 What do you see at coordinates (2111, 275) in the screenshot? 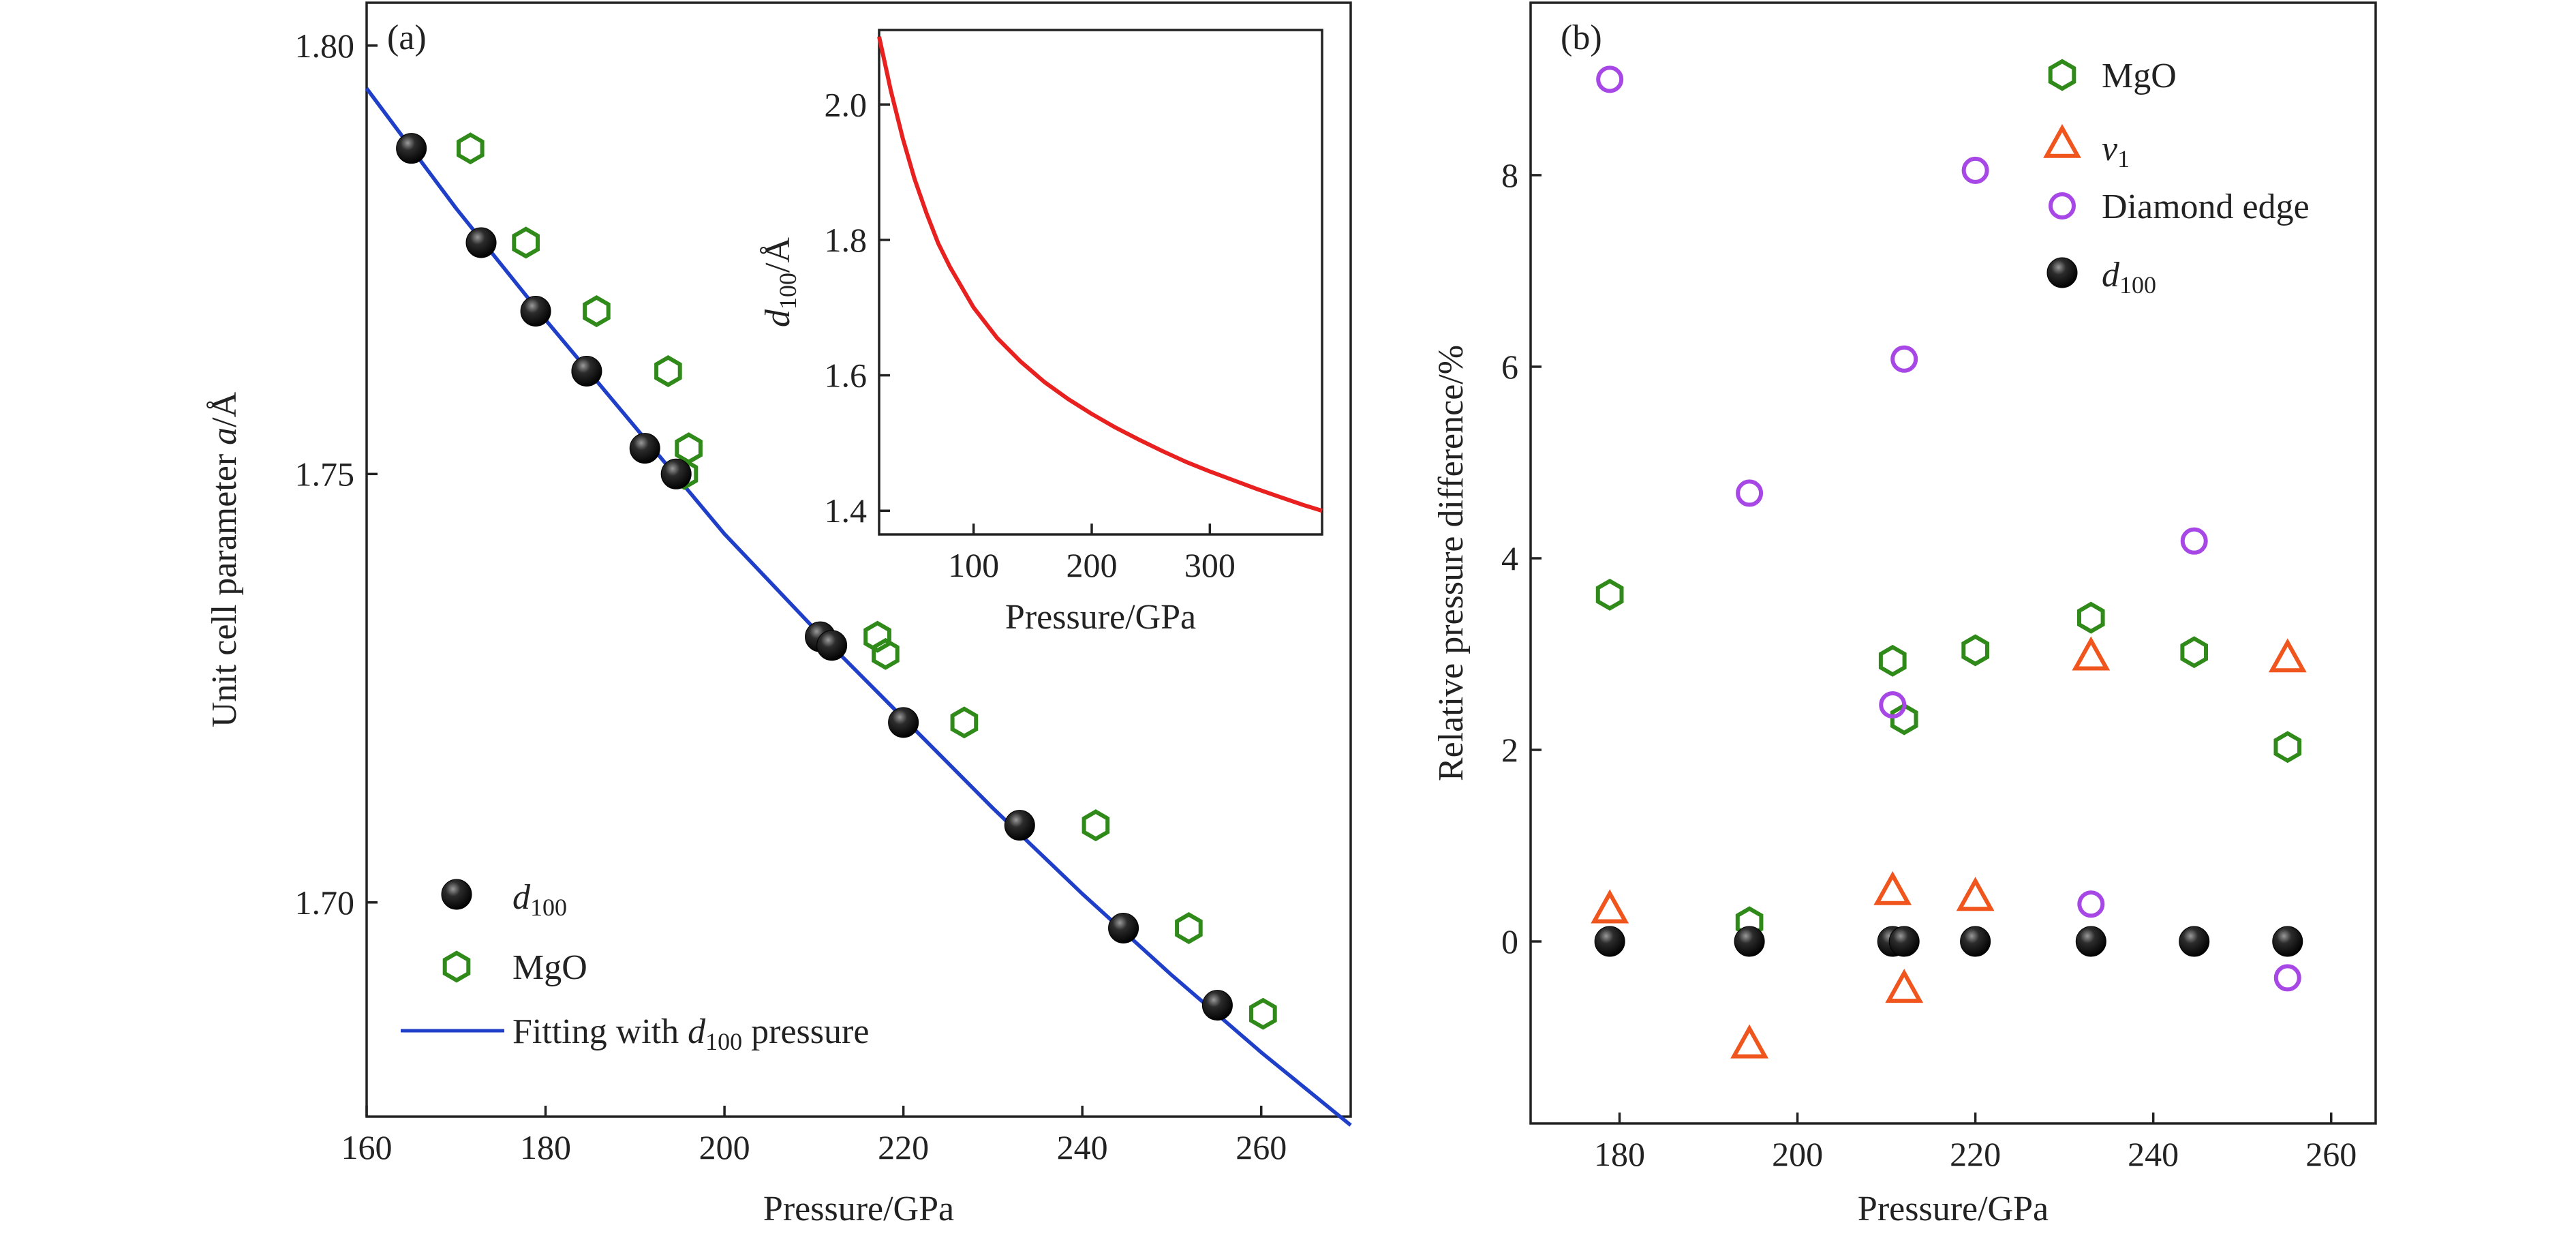
I see `legend-b-d-italic: d` at bounding box center [2111, 275].